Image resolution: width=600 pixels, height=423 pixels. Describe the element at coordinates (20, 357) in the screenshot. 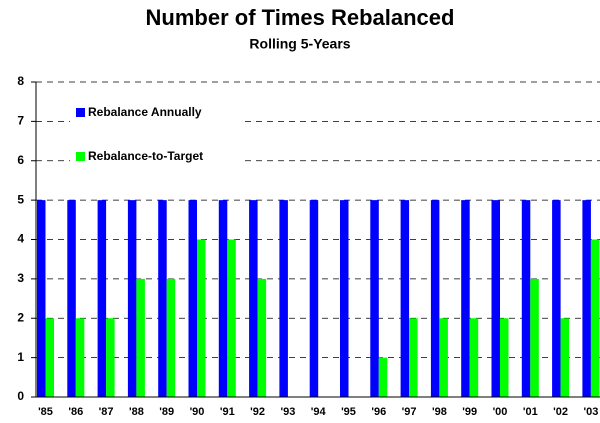

I see `y-tick-label: 1` at that location.